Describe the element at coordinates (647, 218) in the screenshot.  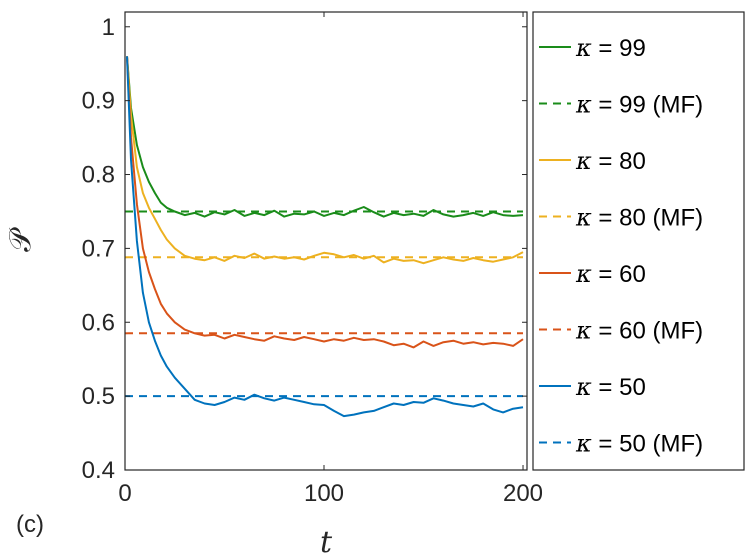
I see `legend-label: = 80 (MF)` at that location.